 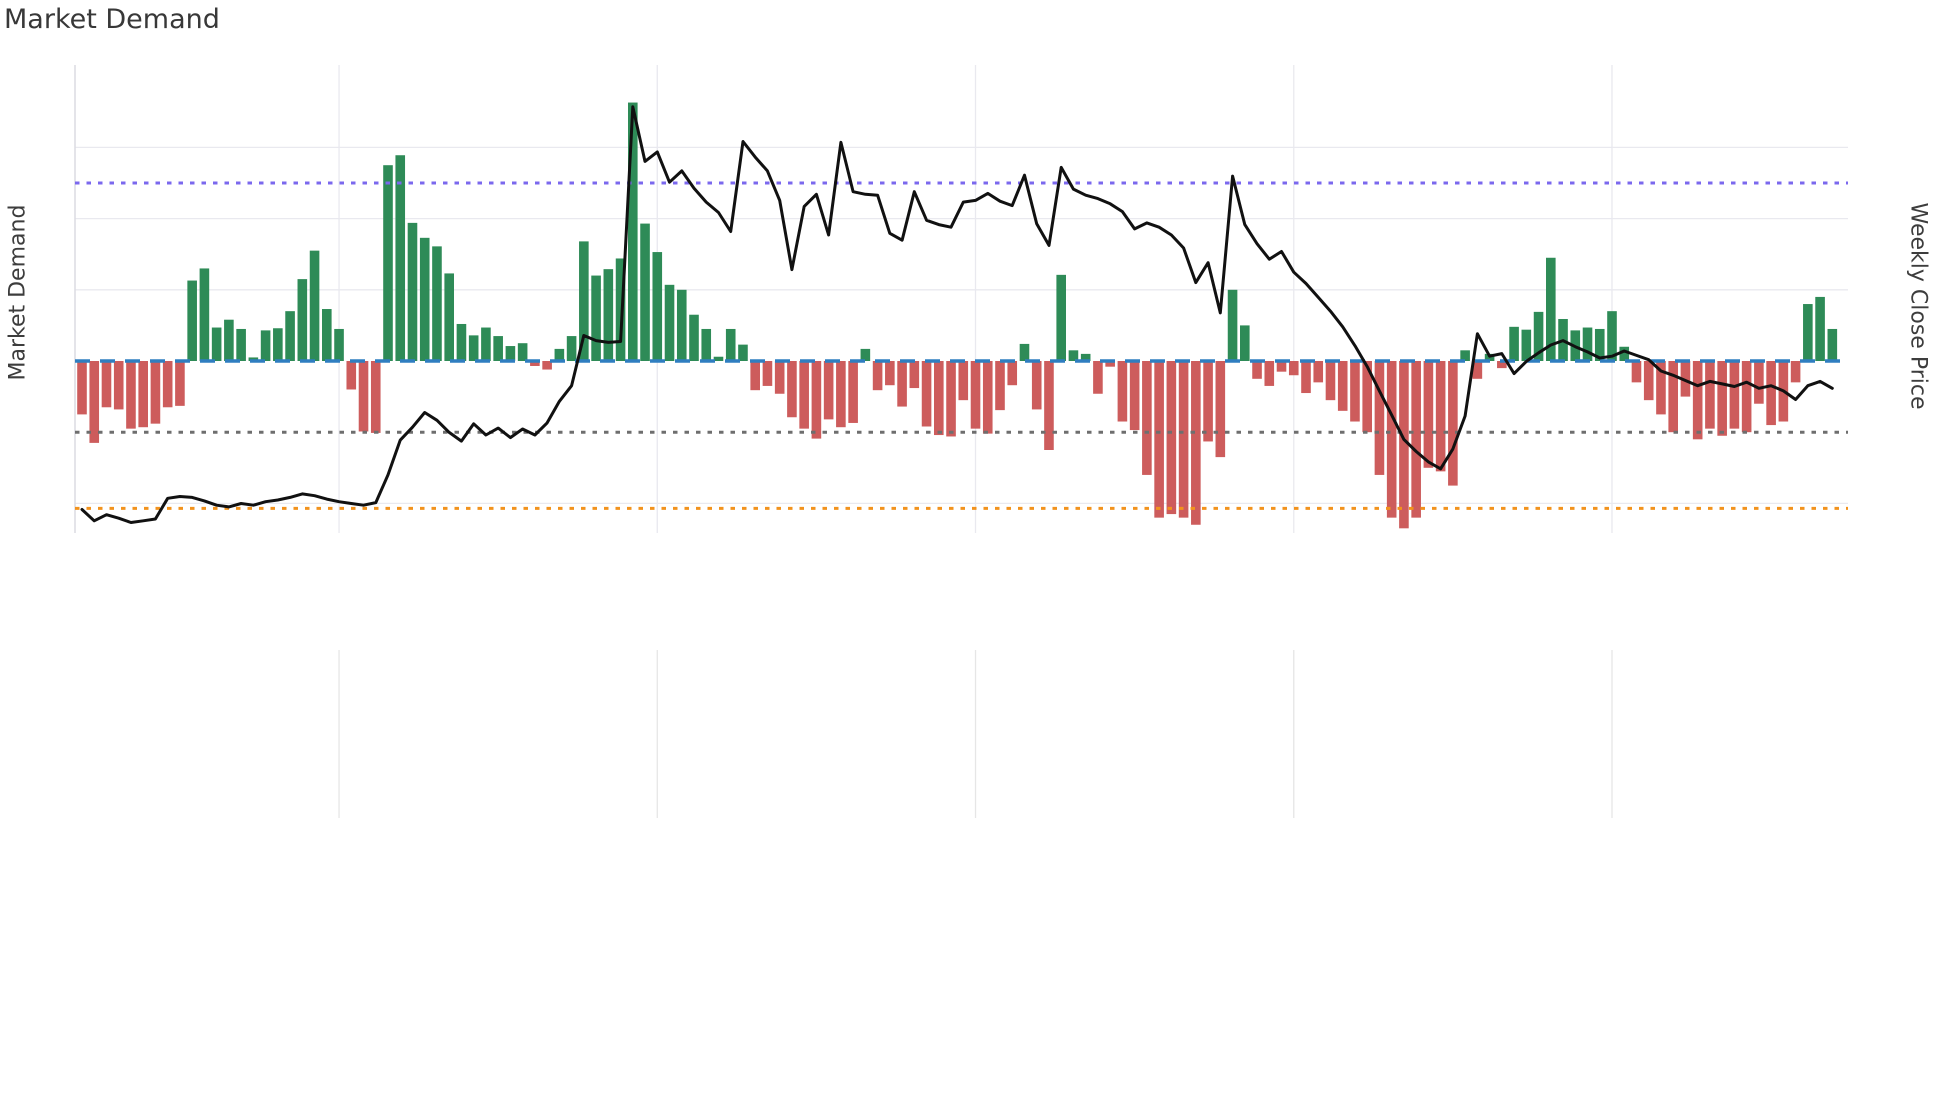 I want to click on chart-title: Market Demand, so click(x=112, y=19).